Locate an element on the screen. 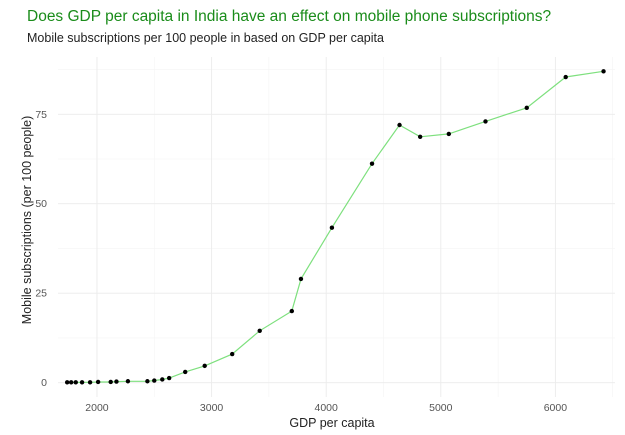  x-tick-label: 2000 is located at coordinates (97, 408).